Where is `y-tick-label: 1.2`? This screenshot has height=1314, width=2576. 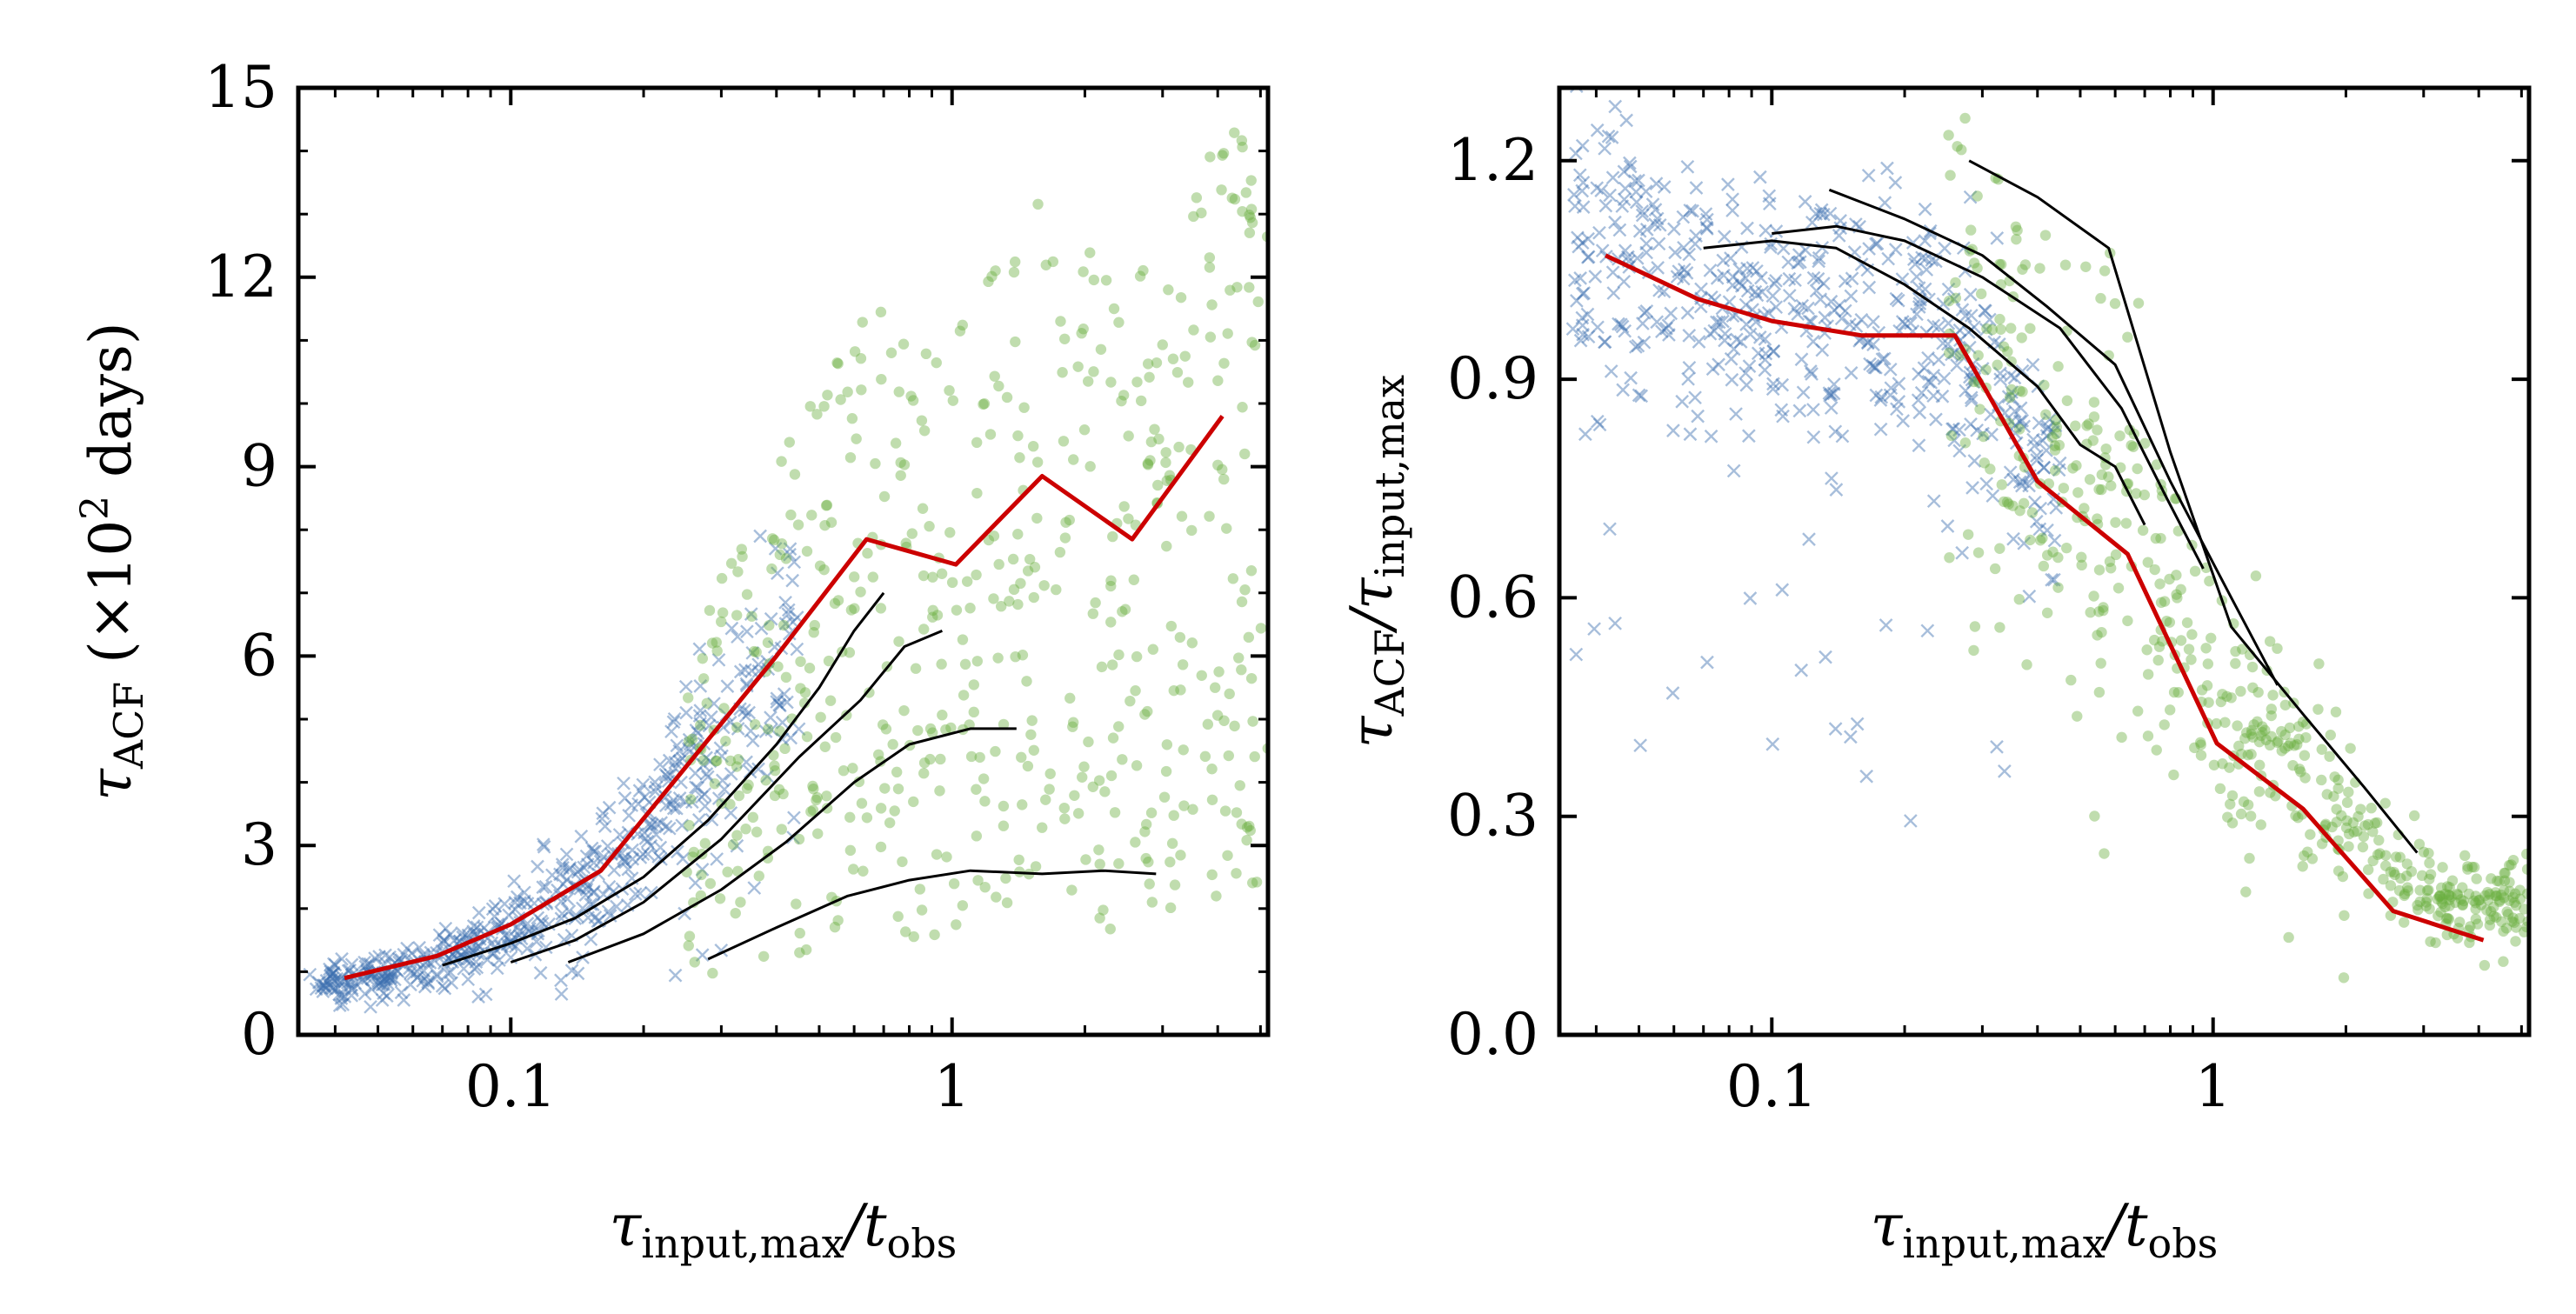 y-tick-label: 1.2 is located at coordinates (1492, 160).